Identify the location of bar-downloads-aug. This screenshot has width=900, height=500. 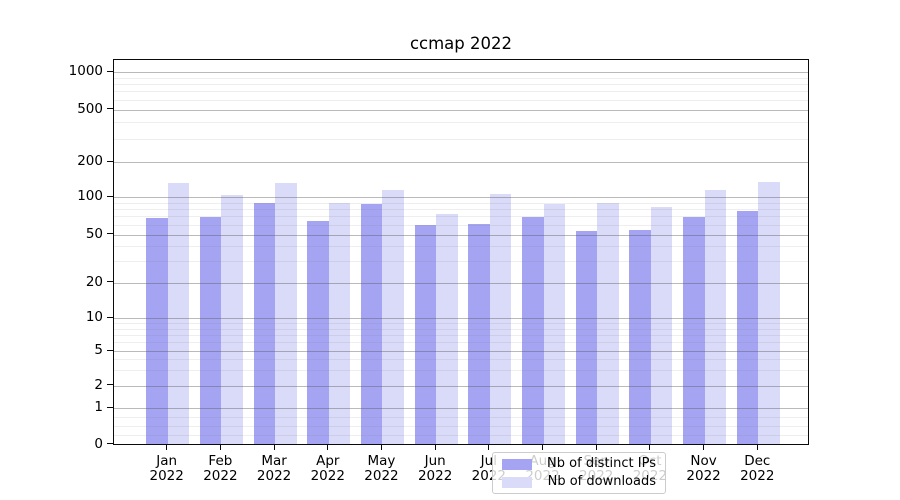
(554, 324).